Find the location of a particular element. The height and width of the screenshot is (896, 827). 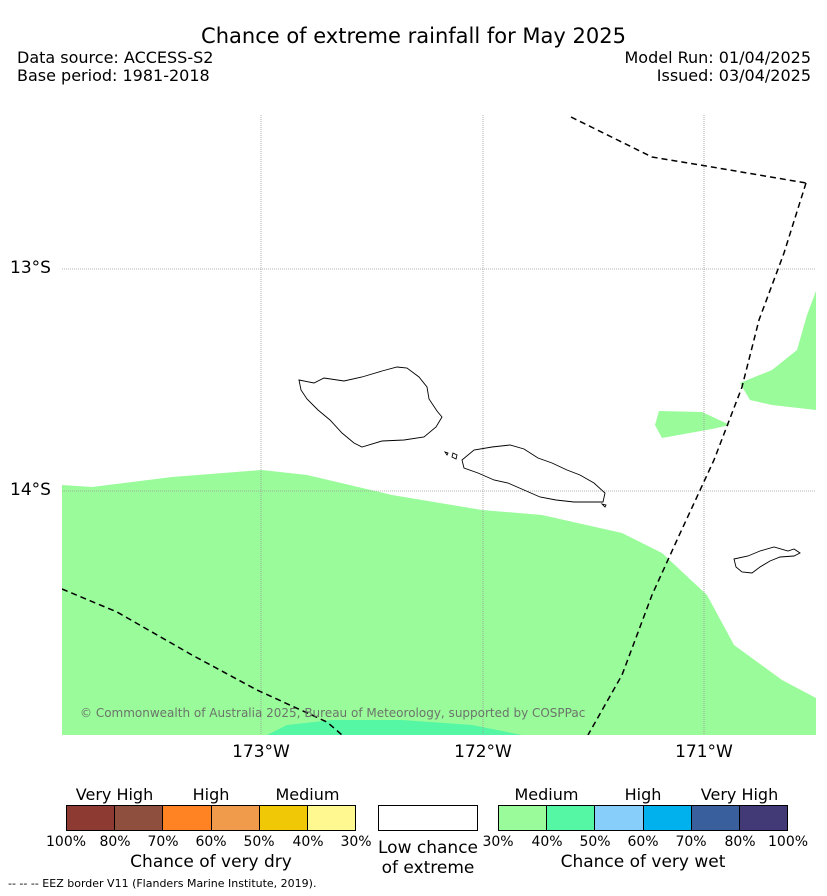

lon-label-173w: 173°W is located at coordinates (261, 752).